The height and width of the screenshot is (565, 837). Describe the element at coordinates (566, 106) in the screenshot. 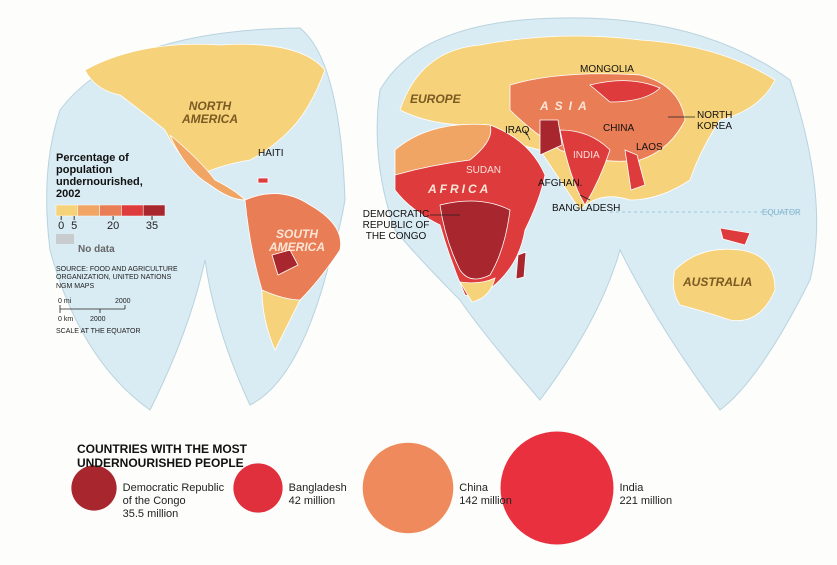

I see `continent-label: ASIA` at that location.